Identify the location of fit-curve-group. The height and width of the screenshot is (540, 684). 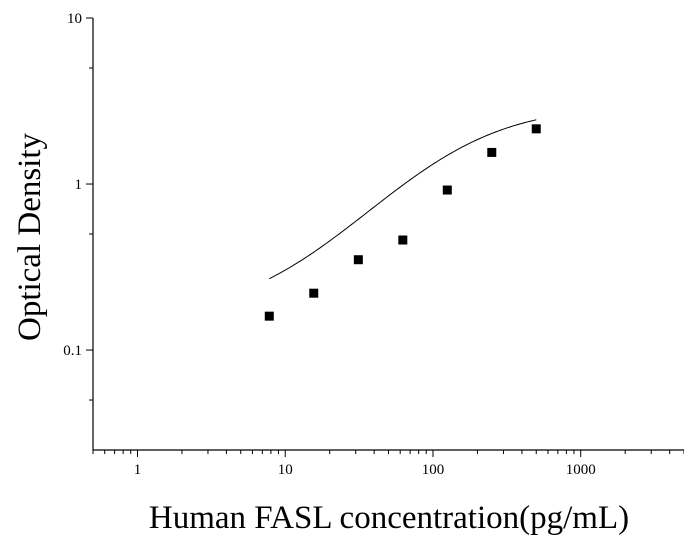
(403, 199).